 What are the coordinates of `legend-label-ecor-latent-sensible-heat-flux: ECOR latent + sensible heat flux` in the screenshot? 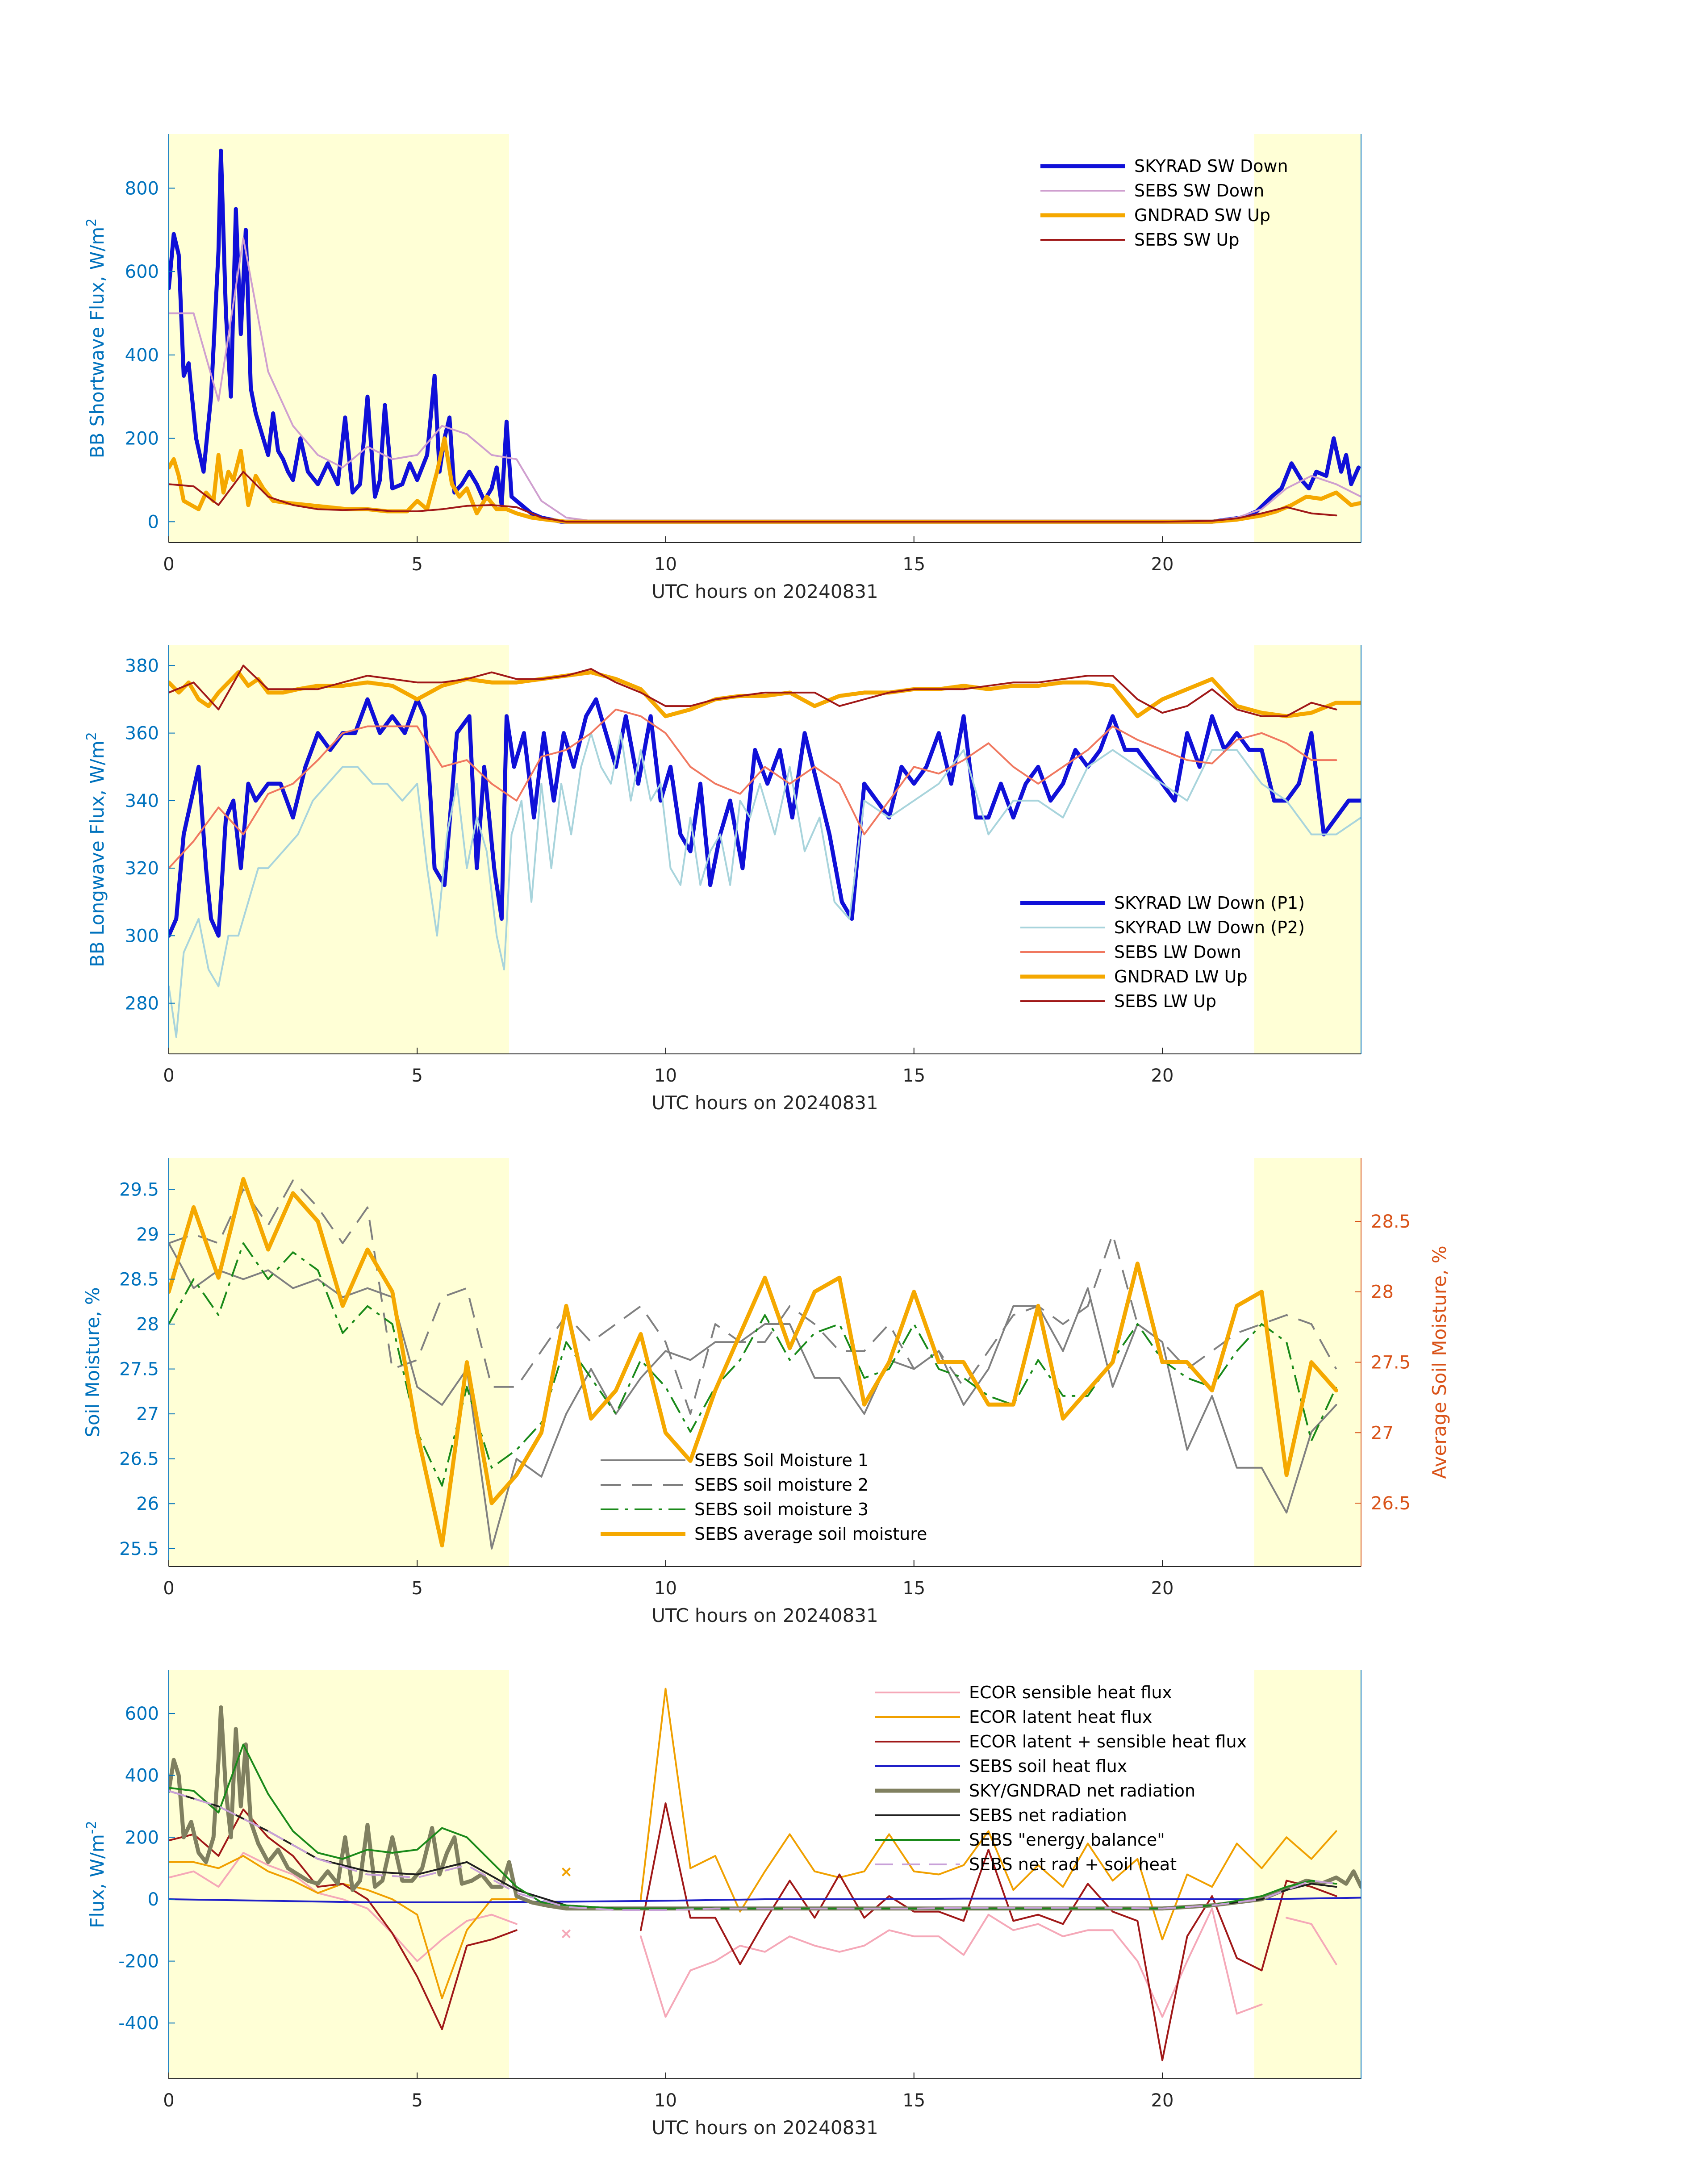 It's located at (1108, 1741).